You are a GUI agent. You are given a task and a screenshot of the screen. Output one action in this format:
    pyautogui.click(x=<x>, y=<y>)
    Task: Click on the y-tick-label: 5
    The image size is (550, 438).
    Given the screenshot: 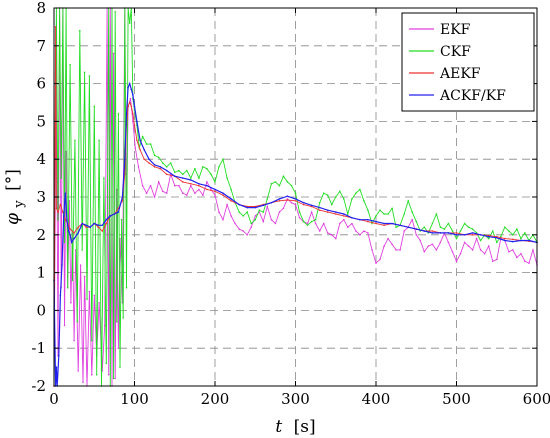 What is the action you would take?
    pyautogui.click(x=41, y=121)
    